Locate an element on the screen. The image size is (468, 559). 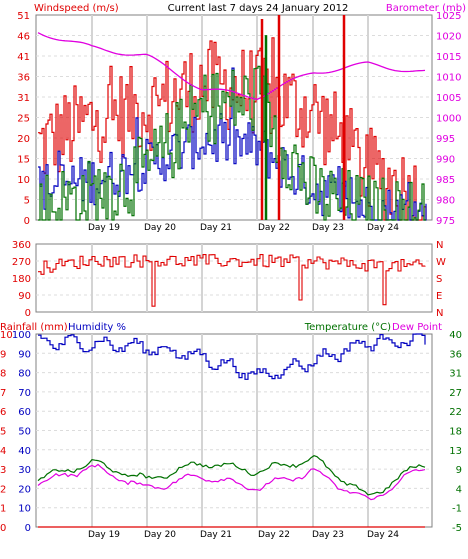
barometer-tick-label: 995 is located at coordinates (445, 139).